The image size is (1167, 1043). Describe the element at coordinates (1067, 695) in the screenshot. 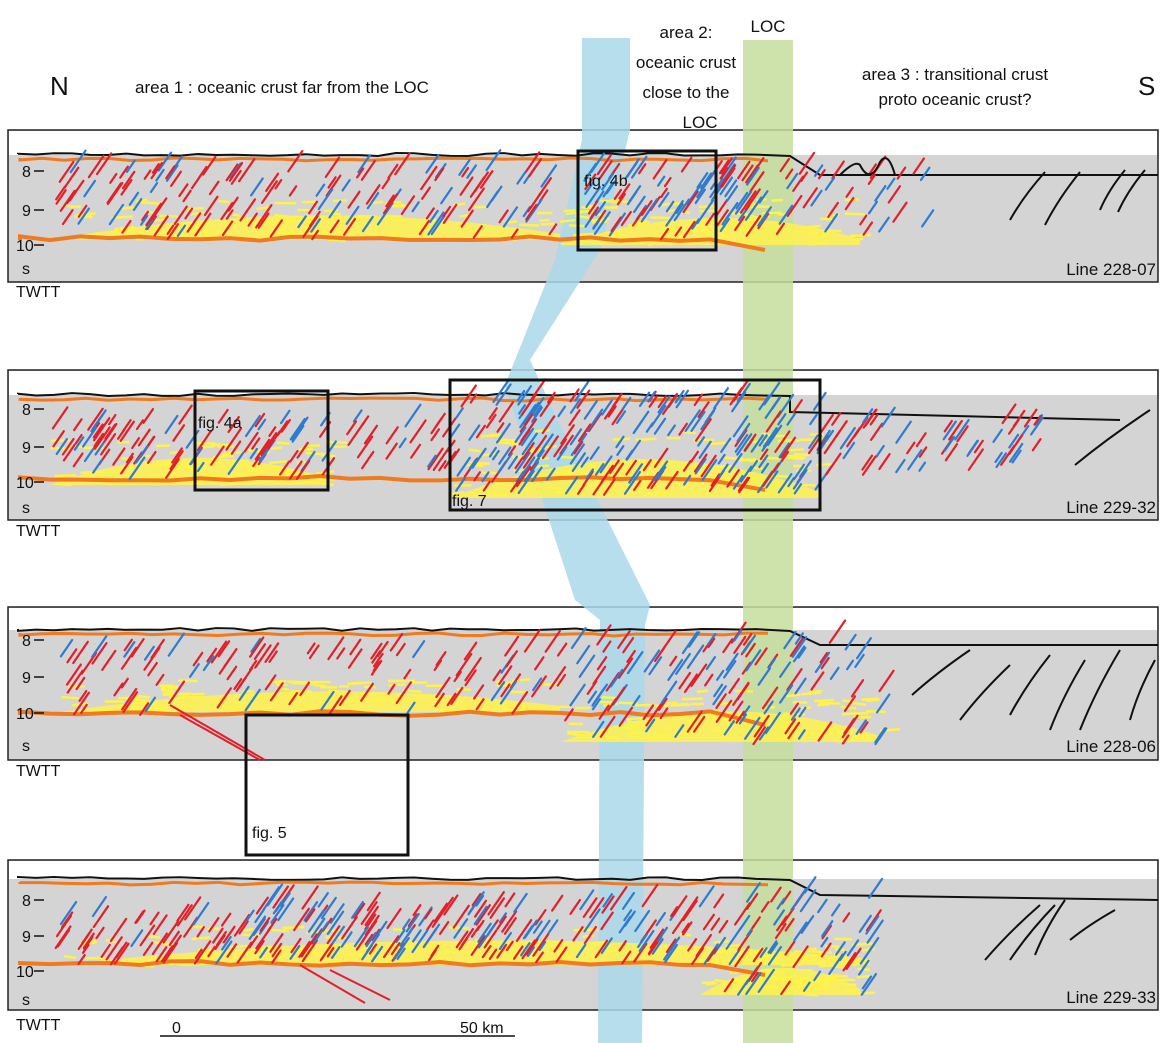

I see `fault-line` at that location.